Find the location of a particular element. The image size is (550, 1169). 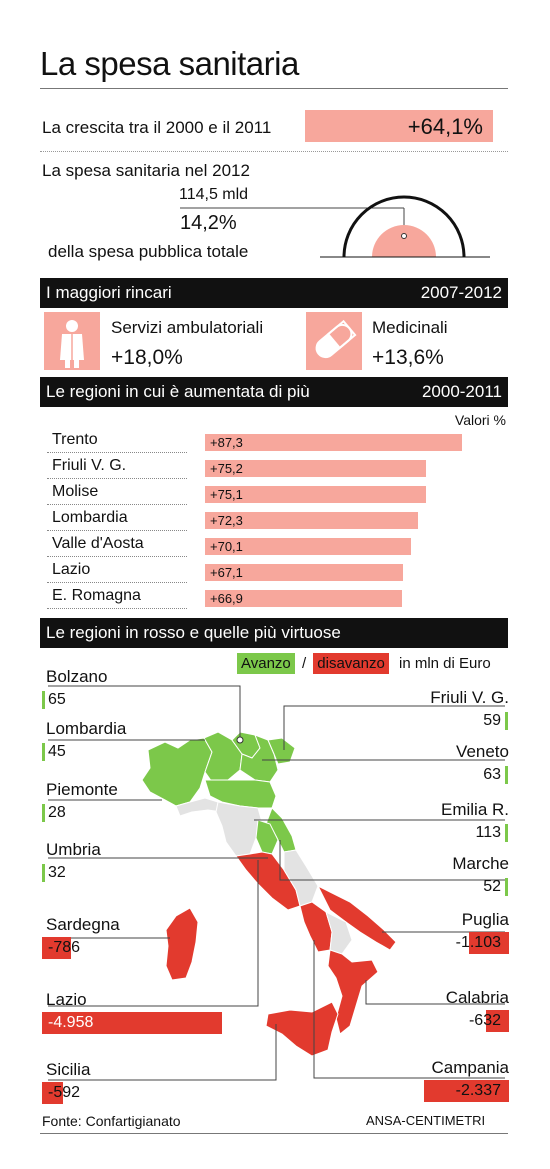

bar-category-label: Valle d'Aosta is located at coordinates (98, 543).